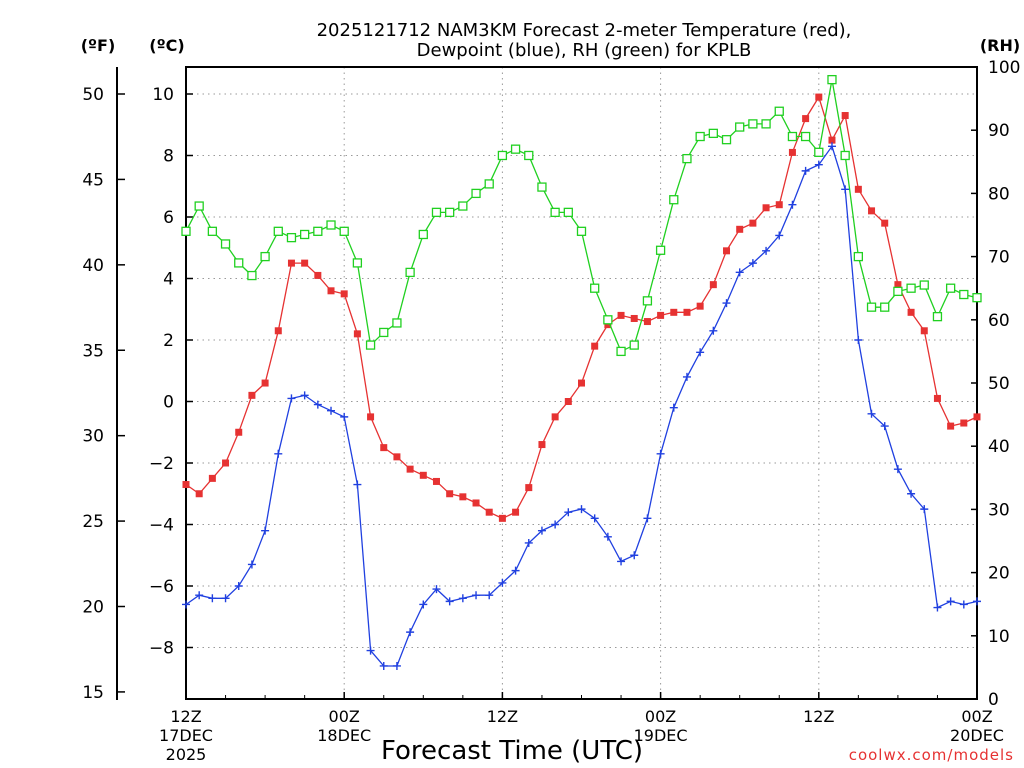 The height and width of the screenshot is (768, 1024). I want to click on fahrenheit-tick-label: 25, so click(93, 522).